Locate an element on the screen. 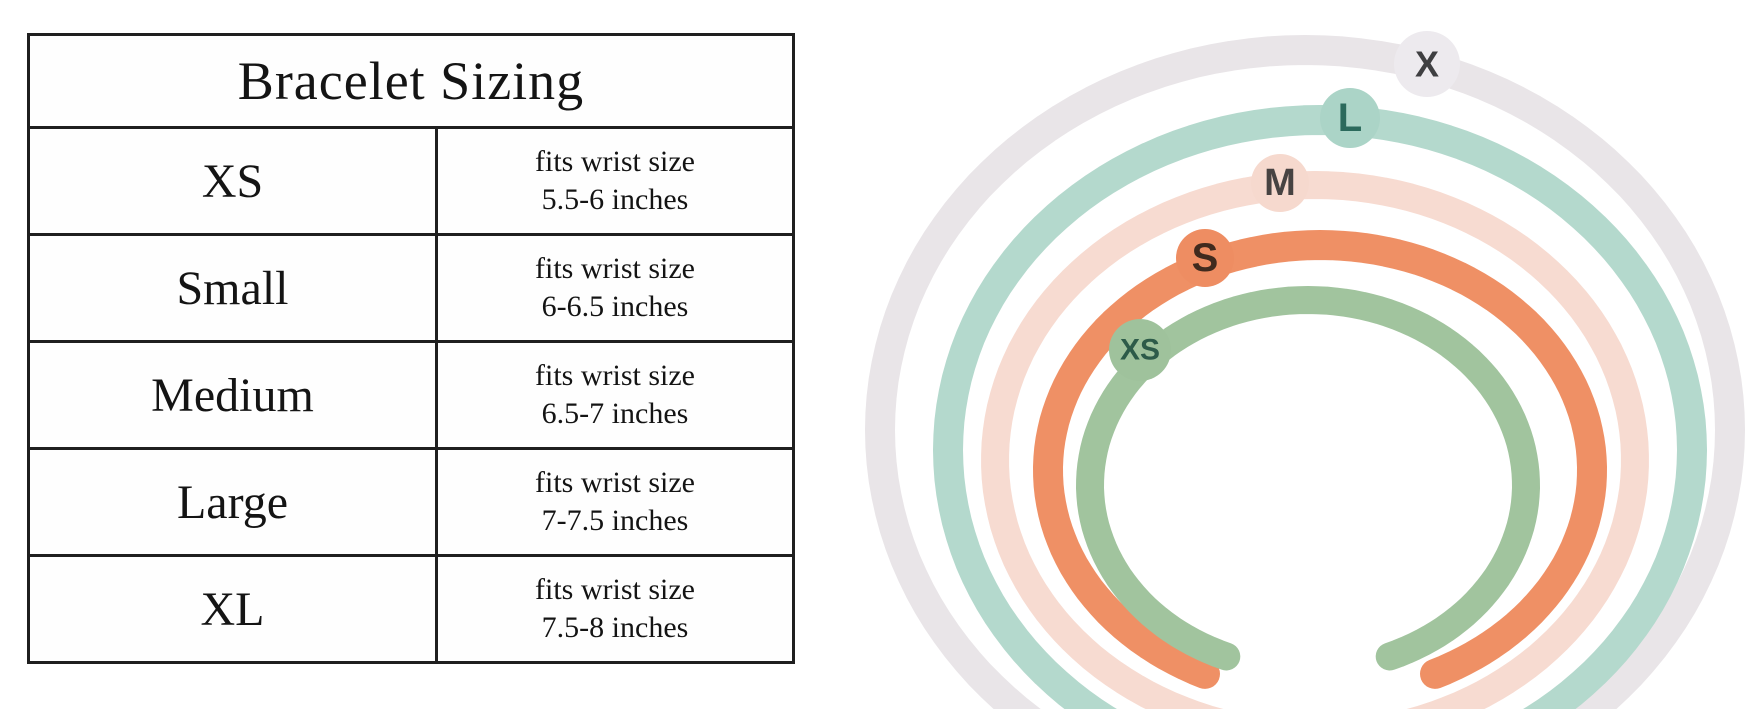 The image size is (1752, 709). table-row: Small fits wrist size 6-6.5 inches is located at coordinates (411, 286).